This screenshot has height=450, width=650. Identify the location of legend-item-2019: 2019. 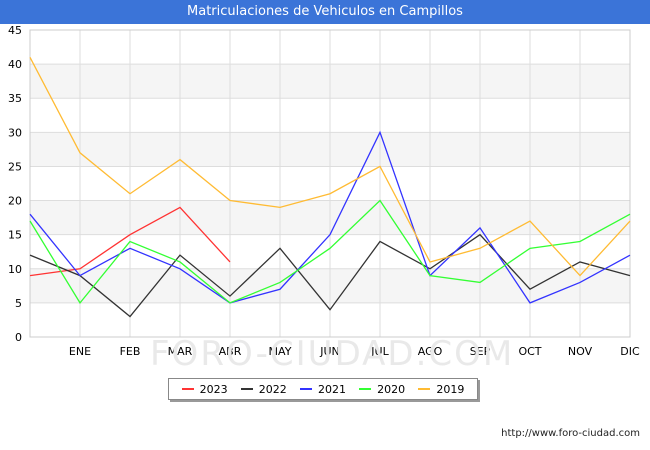
(441, 389).